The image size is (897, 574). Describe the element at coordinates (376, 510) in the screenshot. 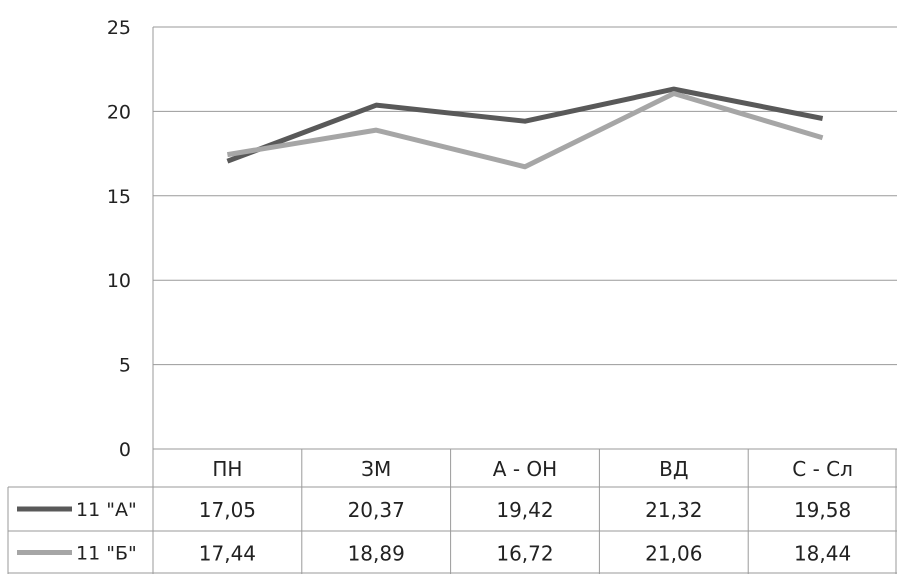

I see `data-label: 20,37` at that location.